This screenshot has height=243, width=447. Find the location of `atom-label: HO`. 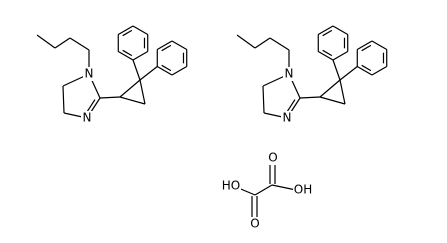

atom-label: HO is located at coordinates (231, 186).